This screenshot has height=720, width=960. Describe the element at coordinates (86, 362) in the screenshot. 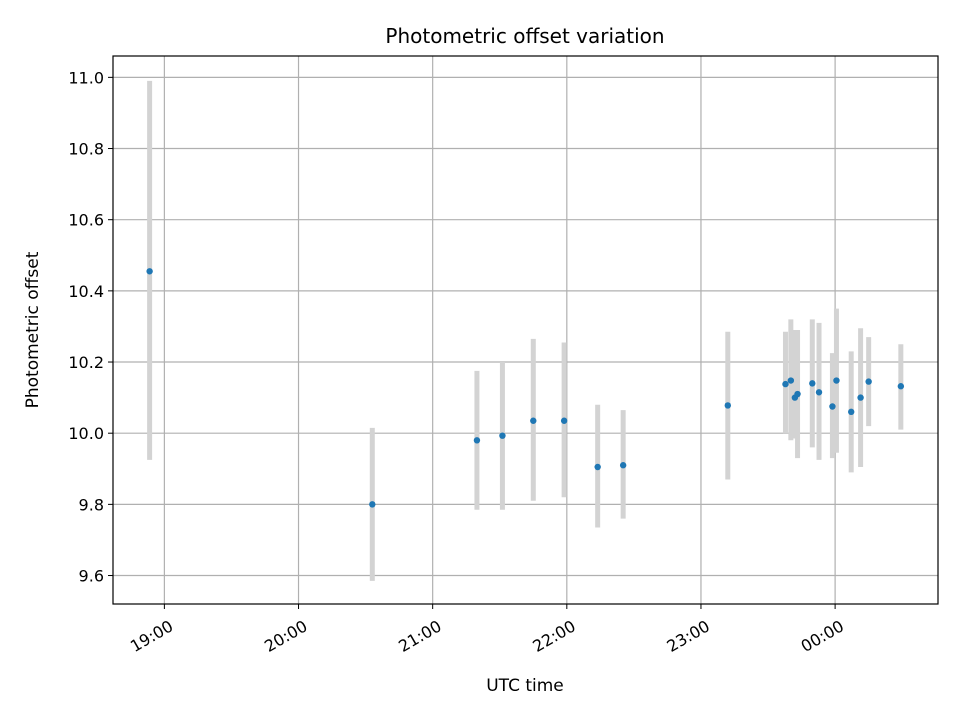

I see `y-tick-label: 10.2` at that location.